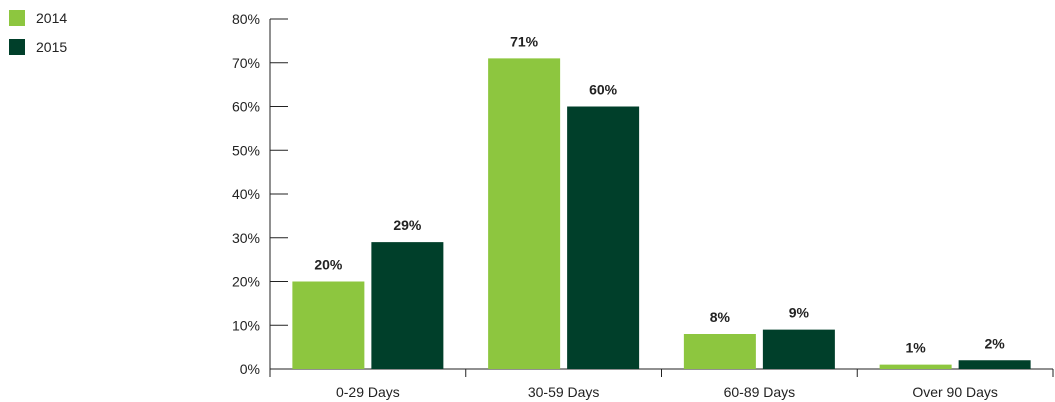 The width and height of the screenshot is (1055, 402). I want to click on legend: 2014 2015, so click(38, 32).